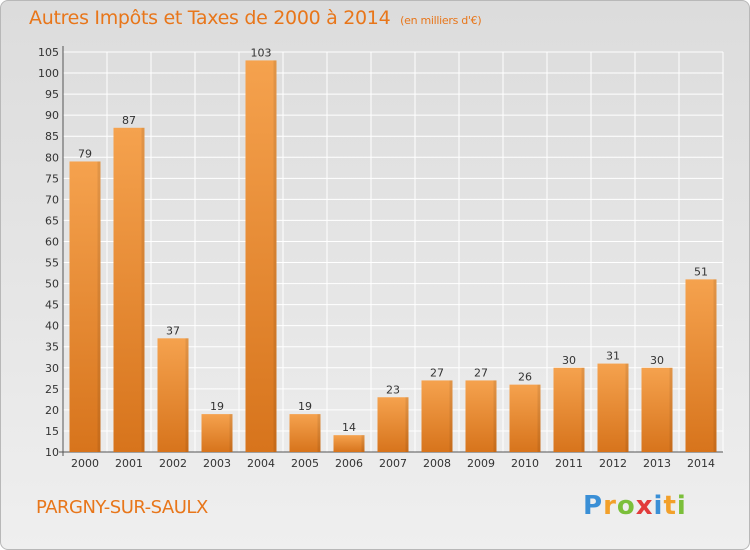 The width and height of the screenshot is (750, 550). What do you see at coordinates (52, 347) in the screenshot?
I see `y-tick-label: 35` at bounding box center [52, 347].